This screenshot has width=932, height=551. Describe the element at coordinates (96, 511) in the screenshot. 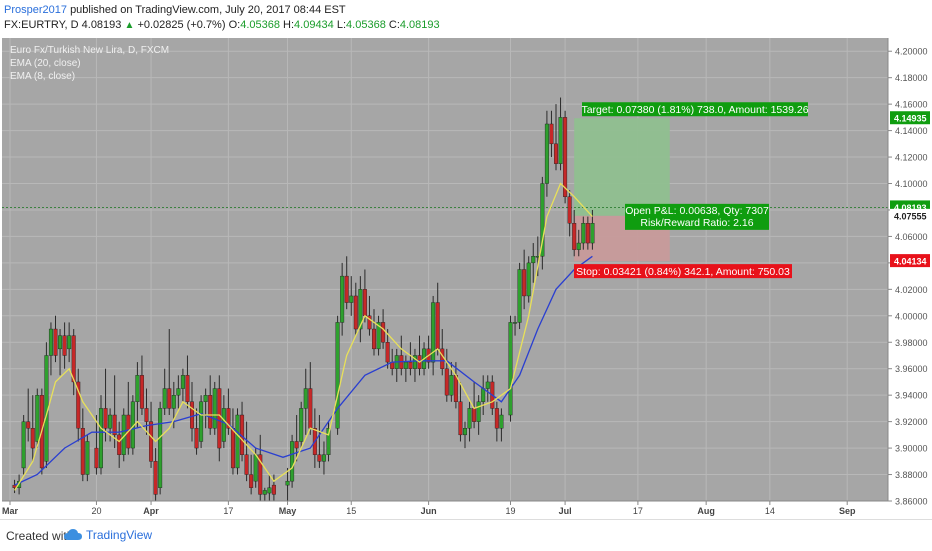

I see `time-tick-label: 20` at that location.